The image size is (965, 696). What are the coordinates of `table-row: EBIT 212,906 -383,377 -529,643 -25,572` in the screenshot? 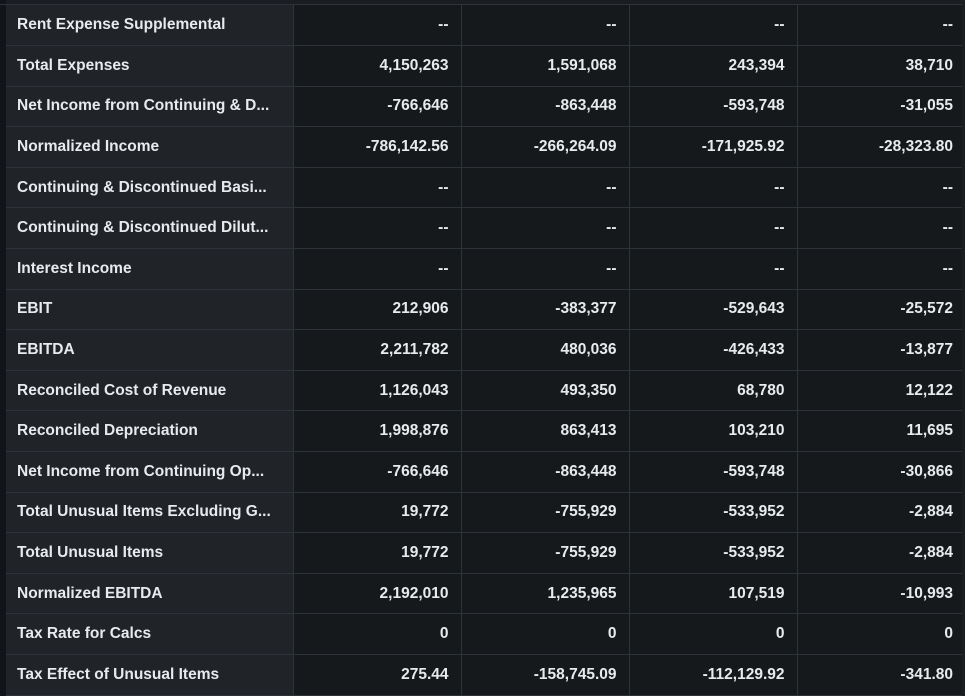 It's located at (485, 310).